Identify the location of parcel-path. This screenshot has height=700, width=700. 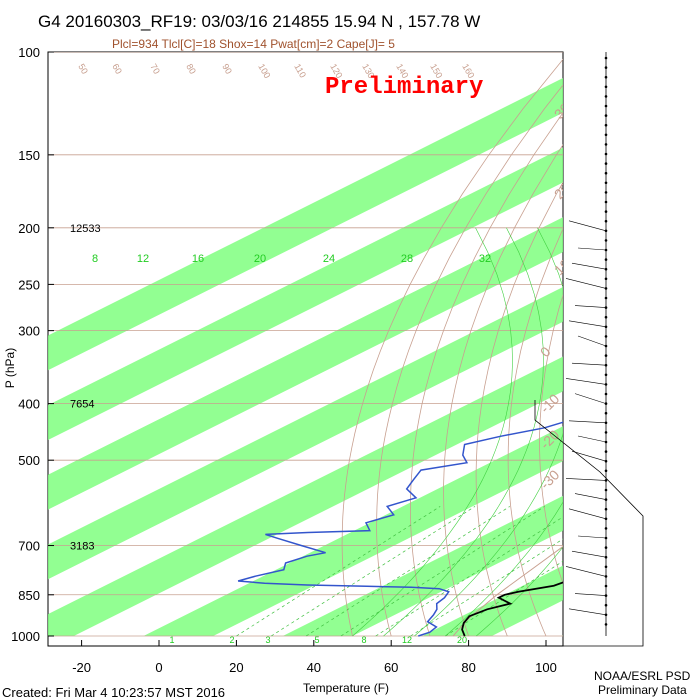
(507, 591).